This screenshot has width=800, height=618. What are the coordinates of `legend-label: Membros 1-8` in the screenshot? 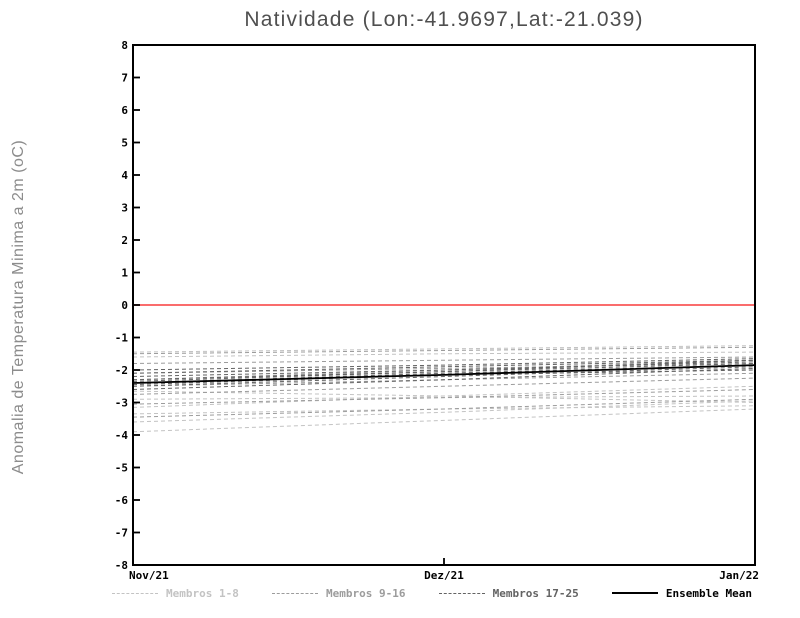 It's located at (202, 593).